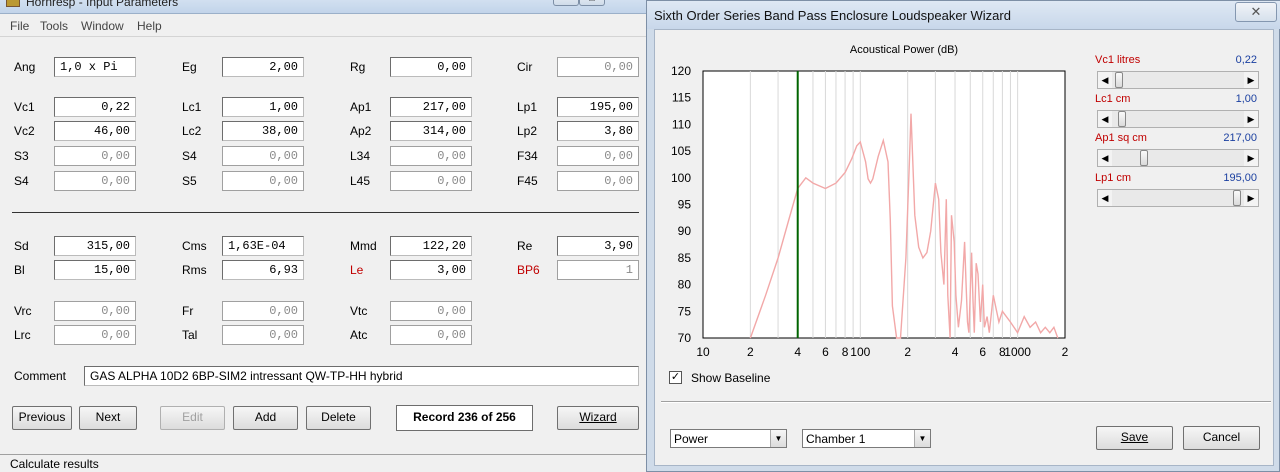 Image resolution: width=1280 pixels, height=472 pixels. Describe the element at coordinates (95, 270) in the screenshot. I see `bl-field: 15,00` at that location.